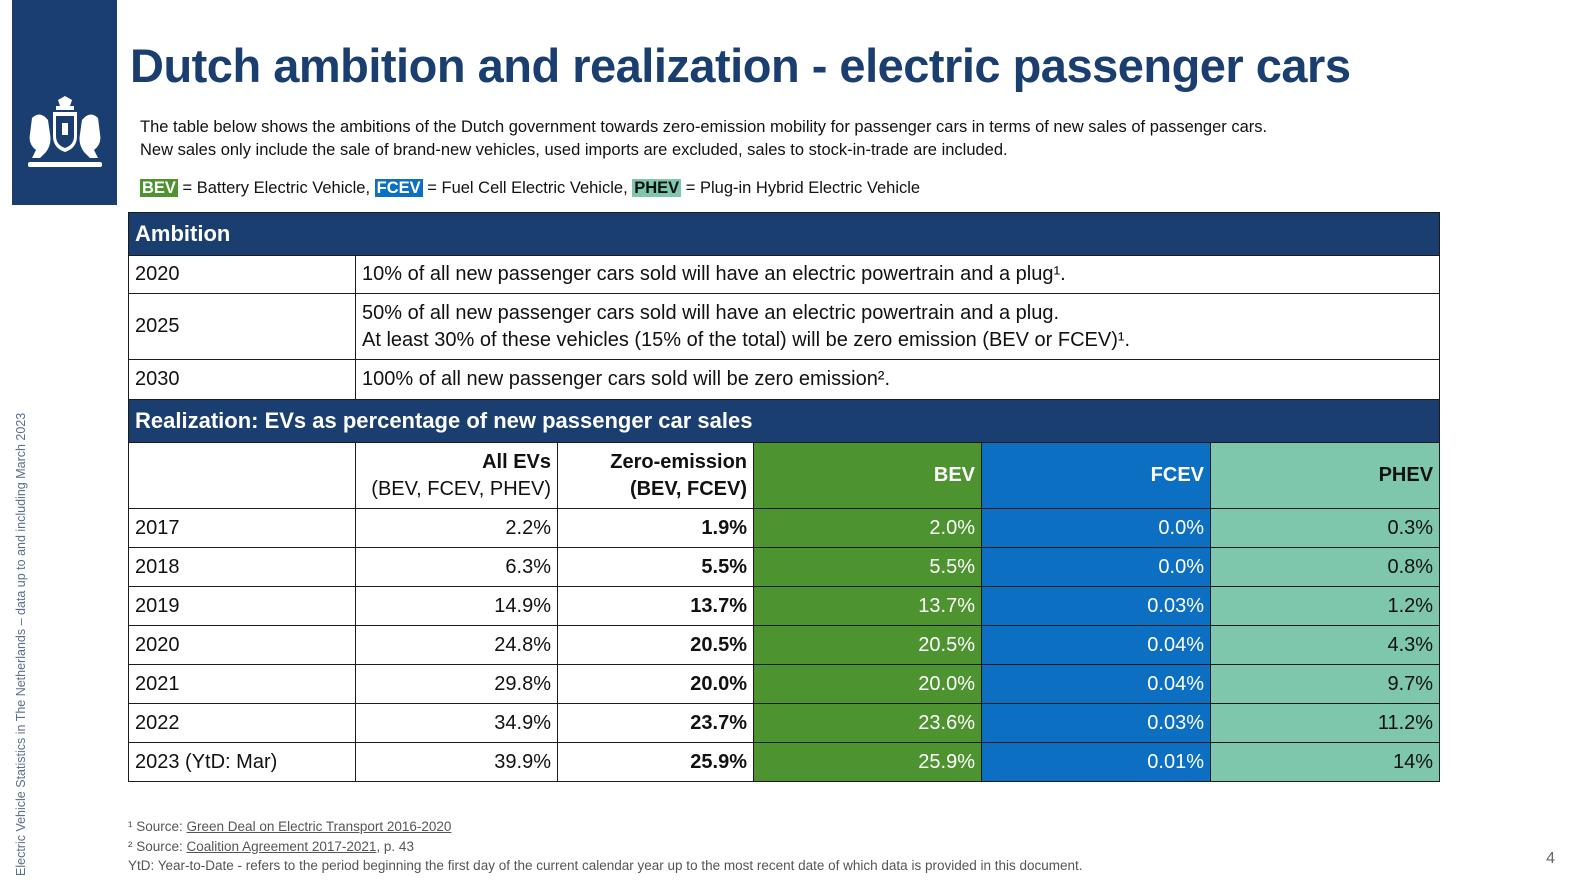 The height and width of the screenshot is (892, 1587). I want to click on all-evs-subtitle: (BEV, FCEV, PHEV), so click(461, 488).